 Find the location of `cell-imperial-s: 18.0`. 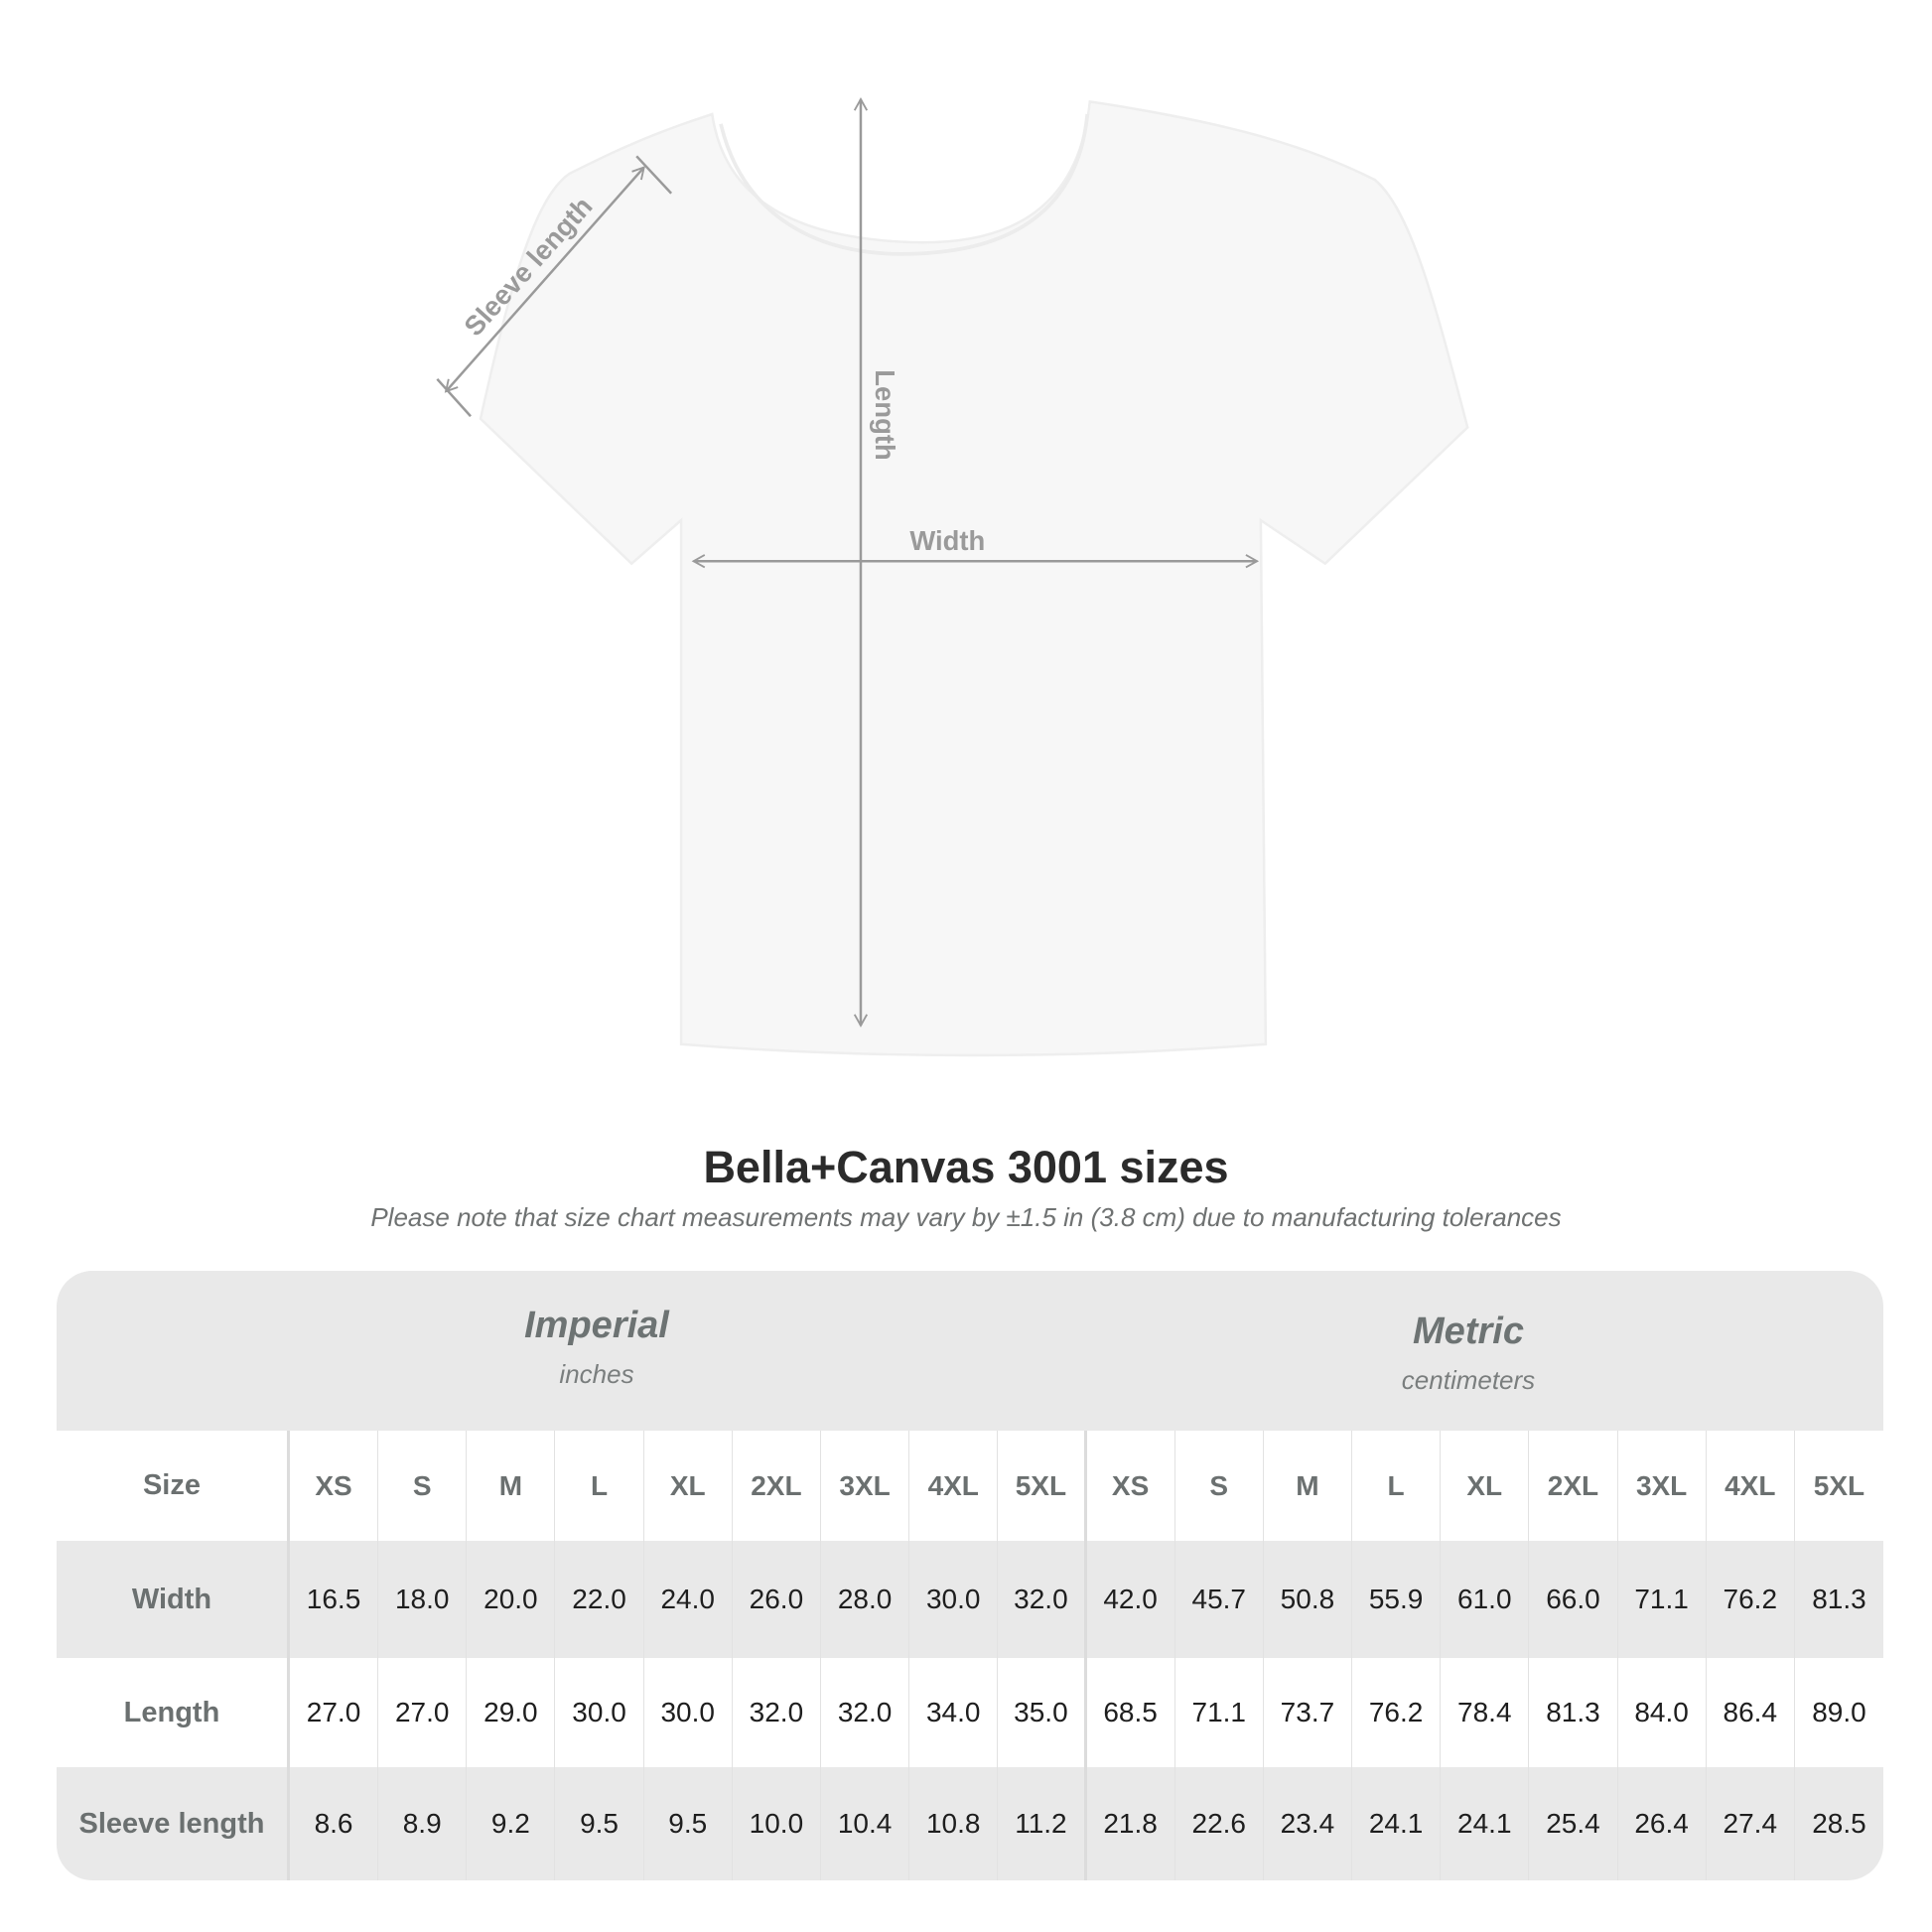

cell-imperial-s: 18.0 is located at coordinates (423, 1600).